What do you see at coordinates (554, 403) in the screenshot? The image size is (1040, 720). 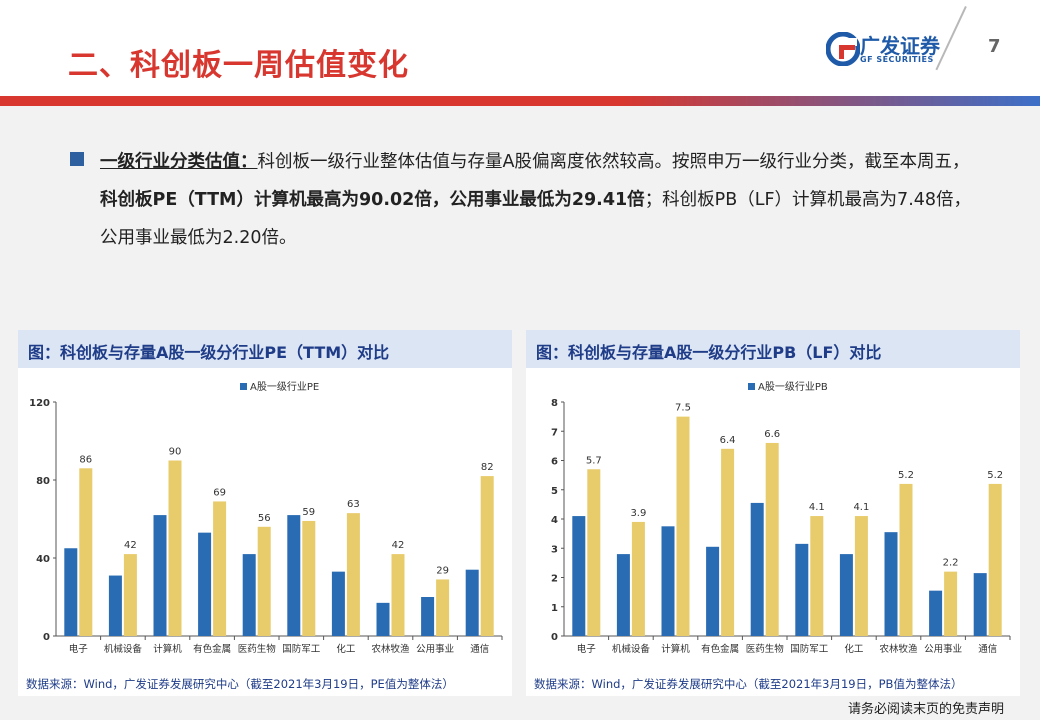 I see `pb-y-tick-label: 8` at bounding box center [554, 403].